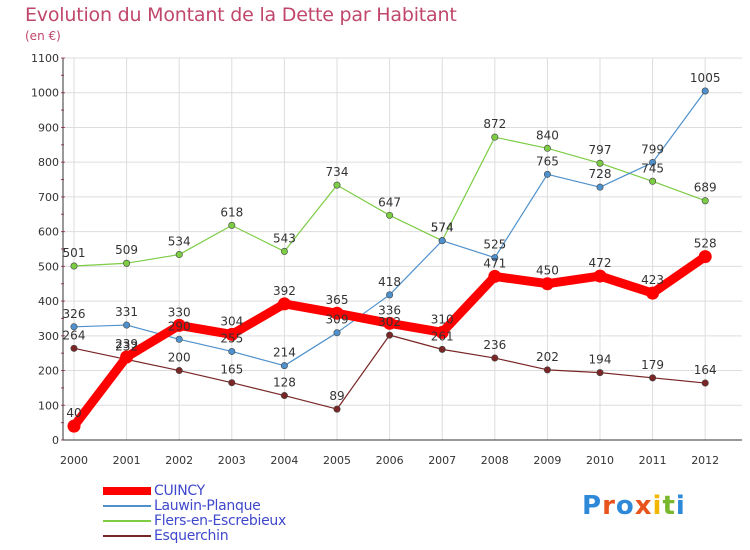 This screenshot has width=750, height=550. I want to click on y-tick-label: 400, so click(48, 301).